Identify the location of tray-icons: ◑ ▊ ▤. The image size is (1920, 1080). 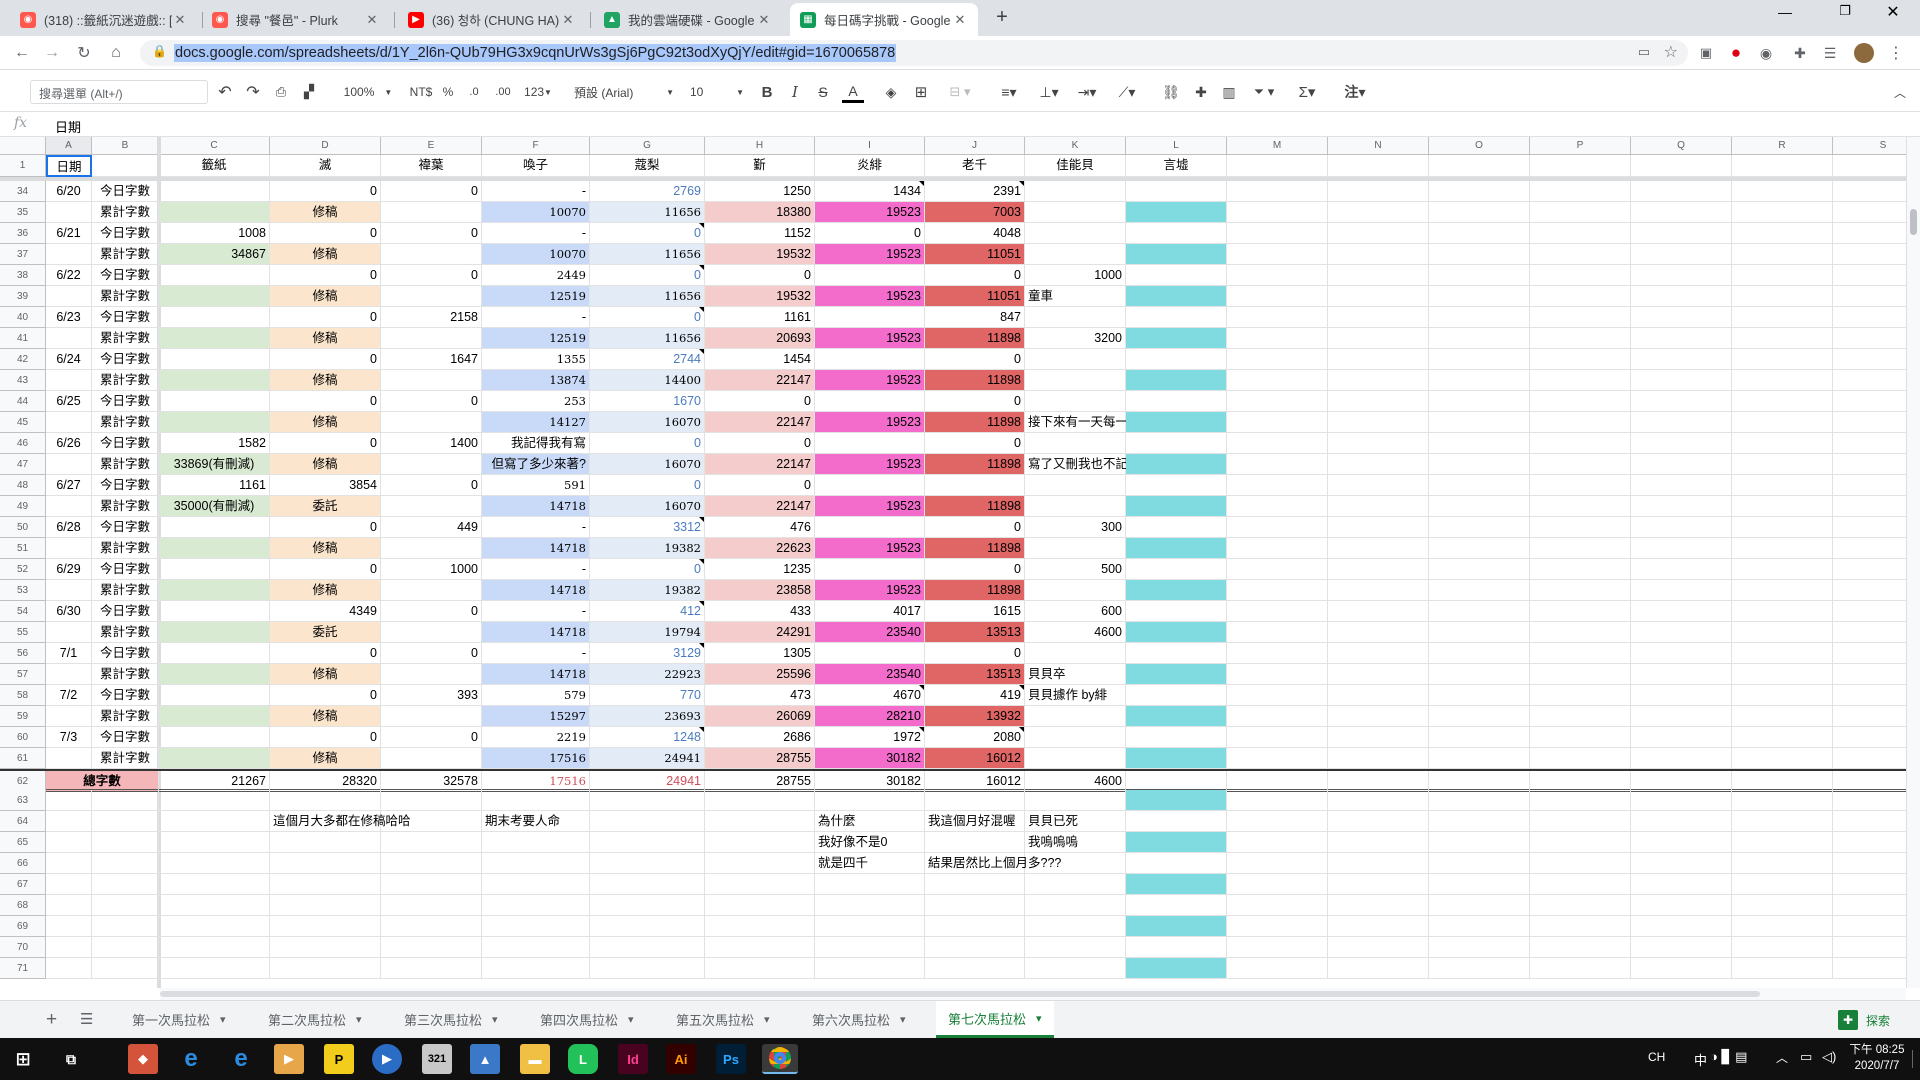
(1729, 1056).